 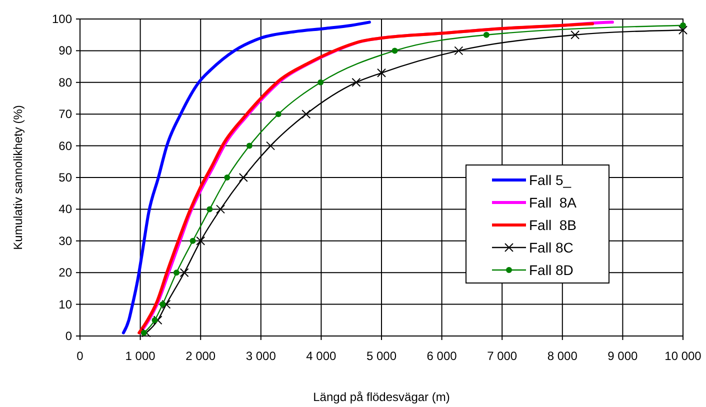 I want to click on y-axis-title: Kumulativ sannolikhety (%), so click(x=18, y=177).